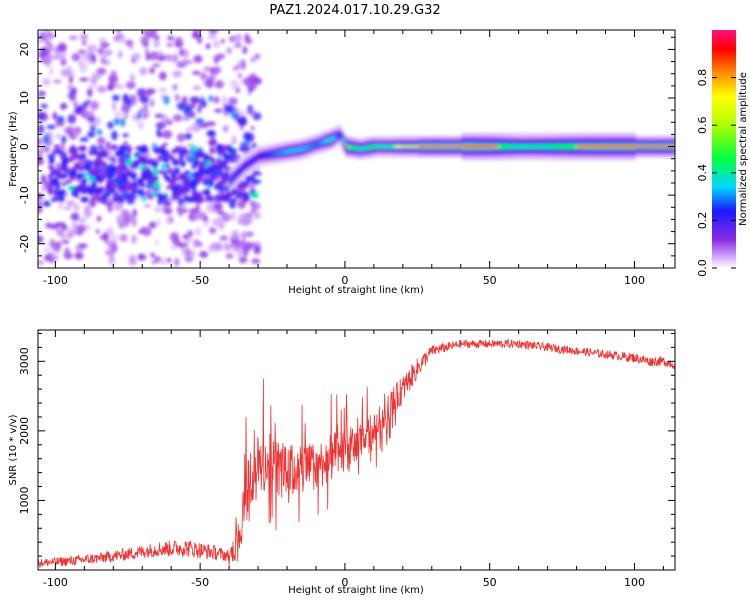  What do you see at coordinates (356, 590) in the screenshot?
I see `snr-xlabel: Height of straight line (km)` at bounding box center [356, 590].